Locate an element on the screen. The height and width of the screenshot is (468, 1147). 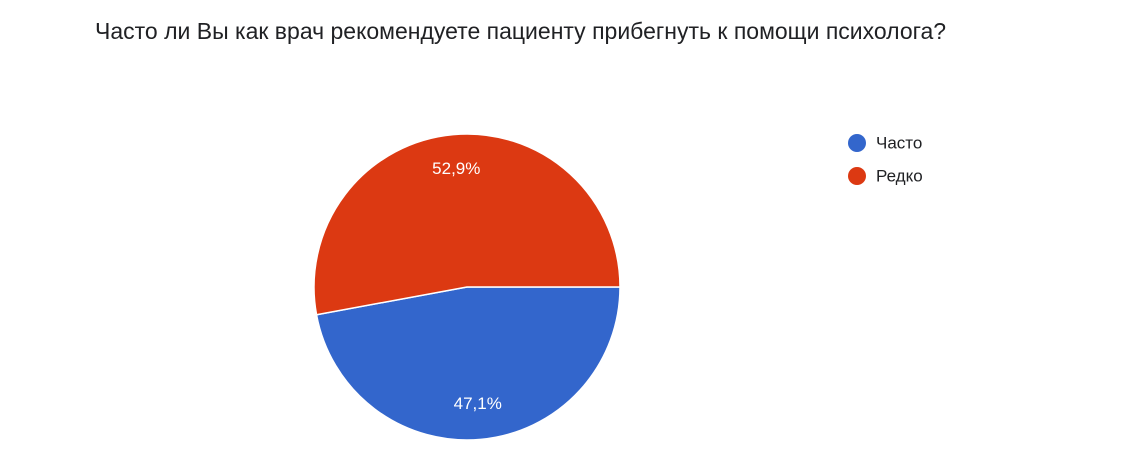
slice-label: 52,9% is located at coordinates (456, 168).